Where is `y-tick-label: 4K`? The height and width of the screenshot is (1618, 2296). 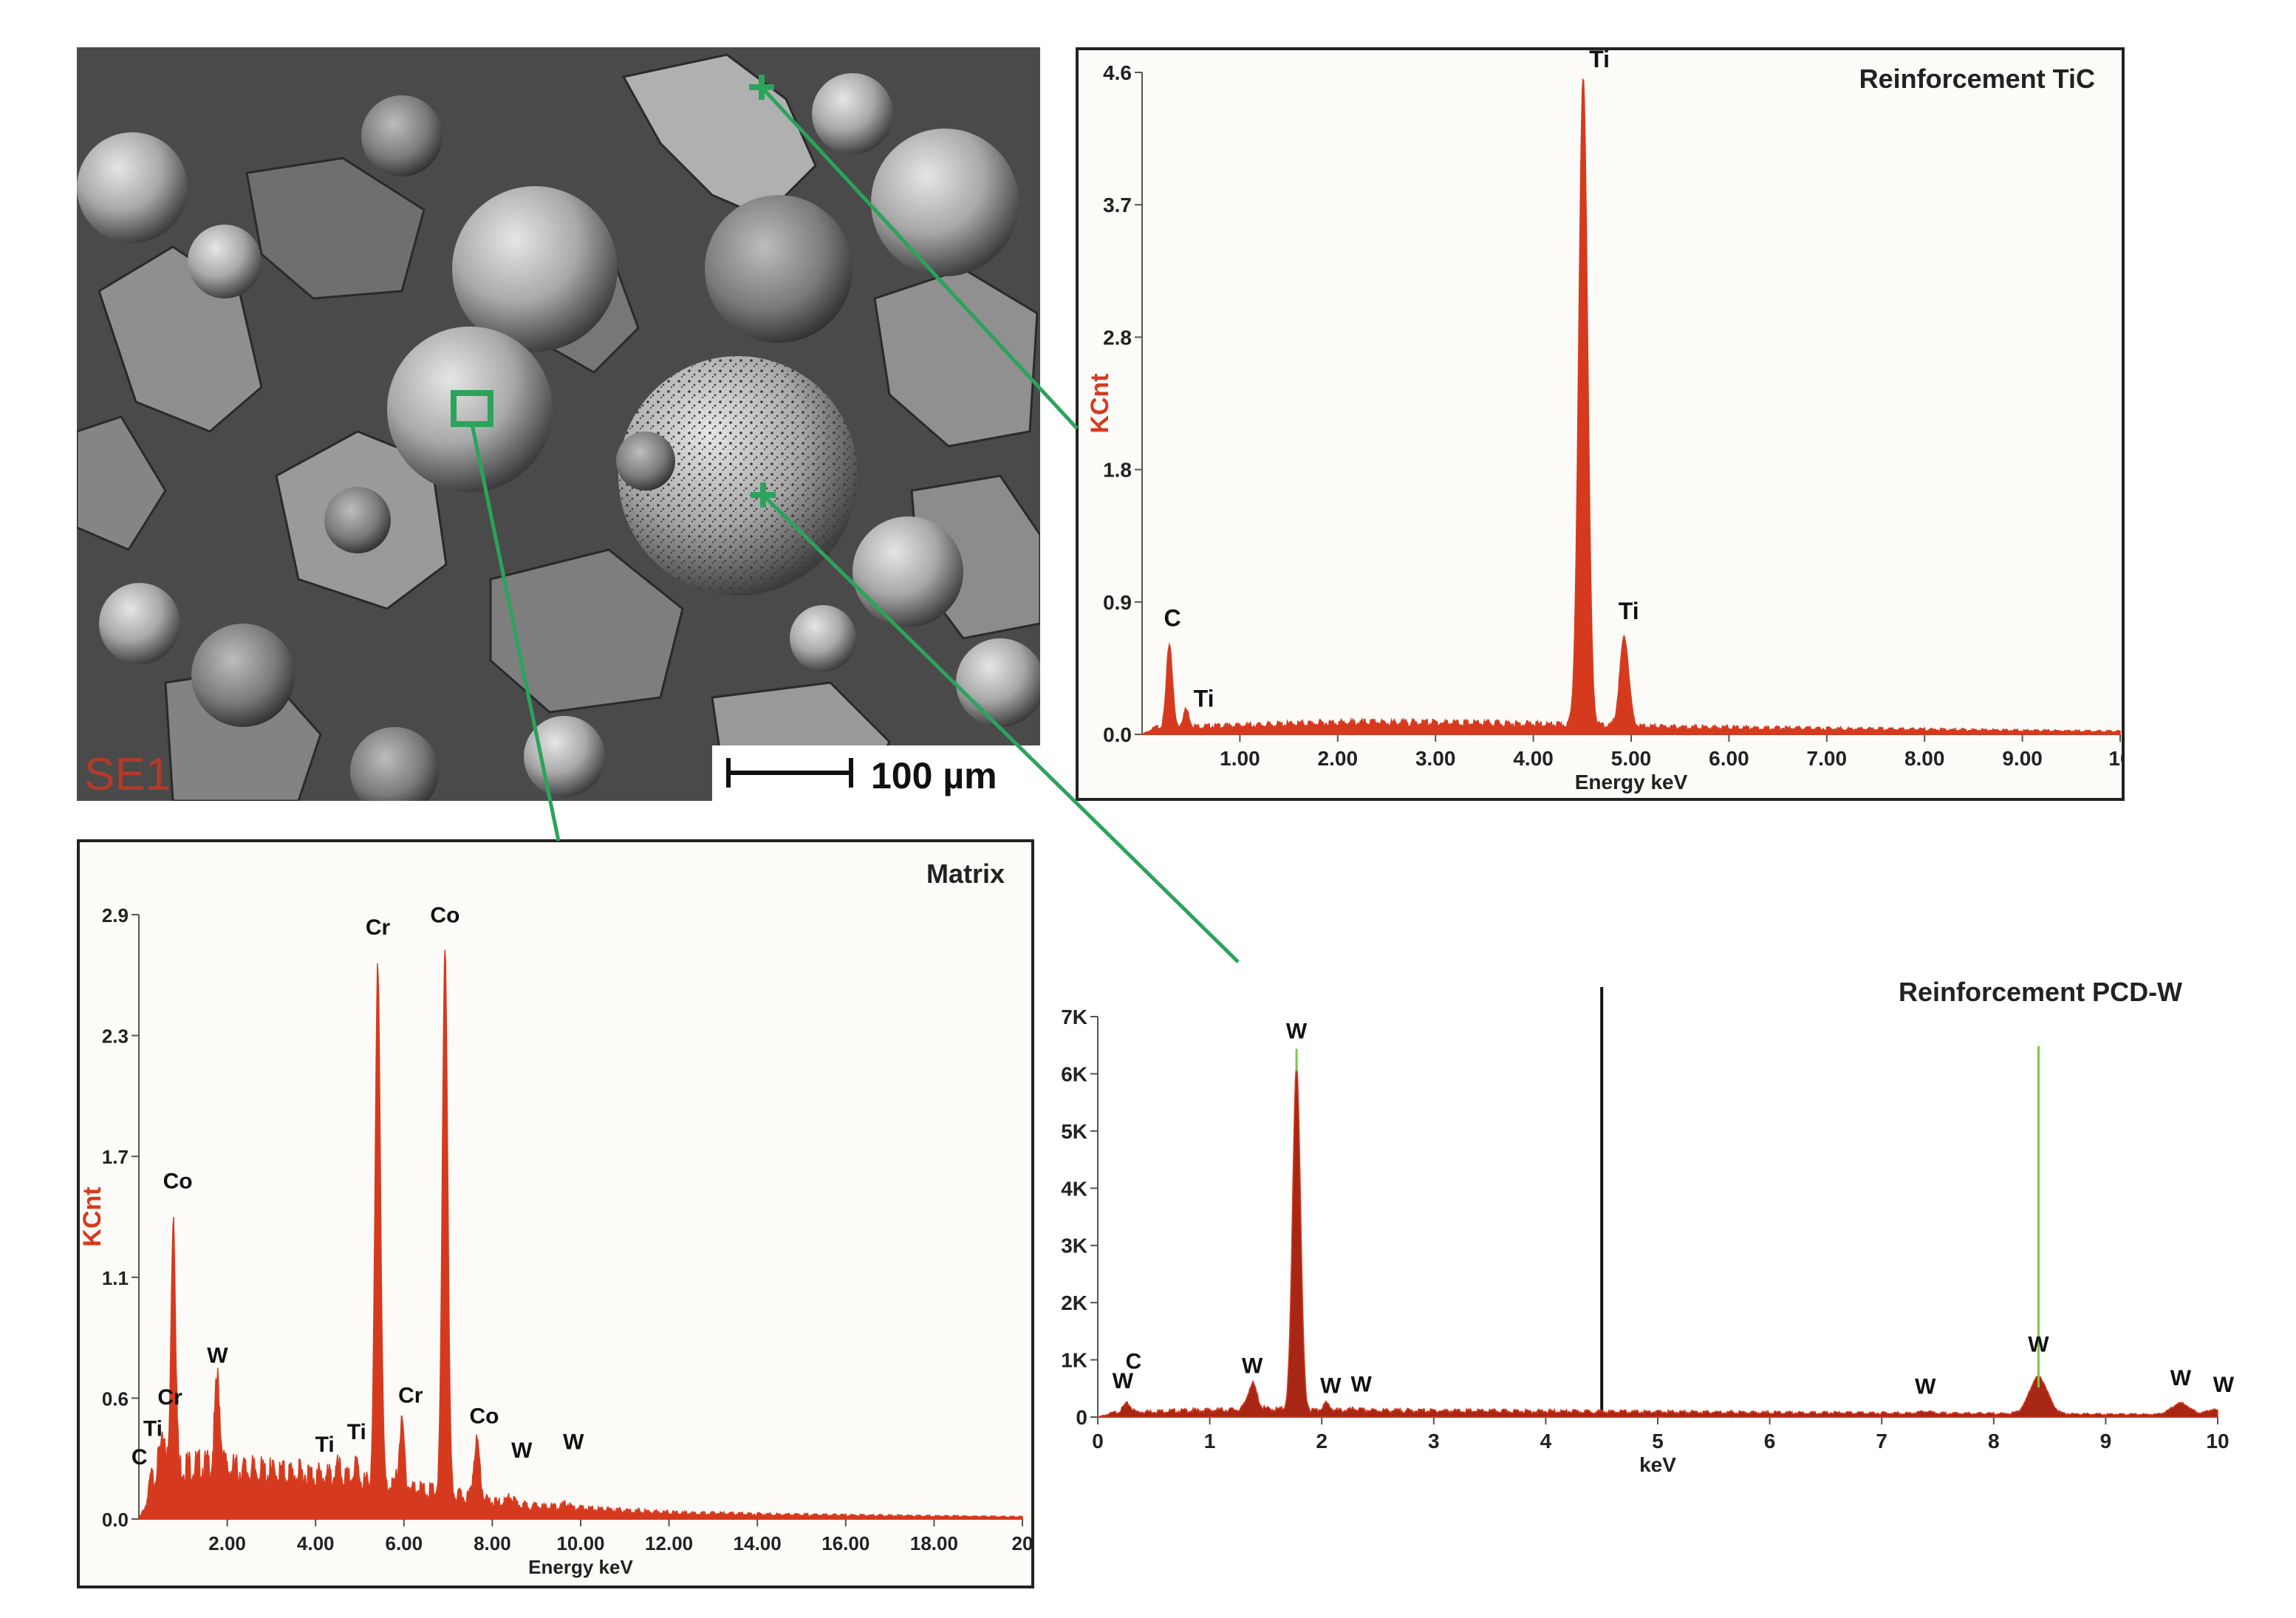 y-tick-label: 4K is located at coordinates (1074, 1188).